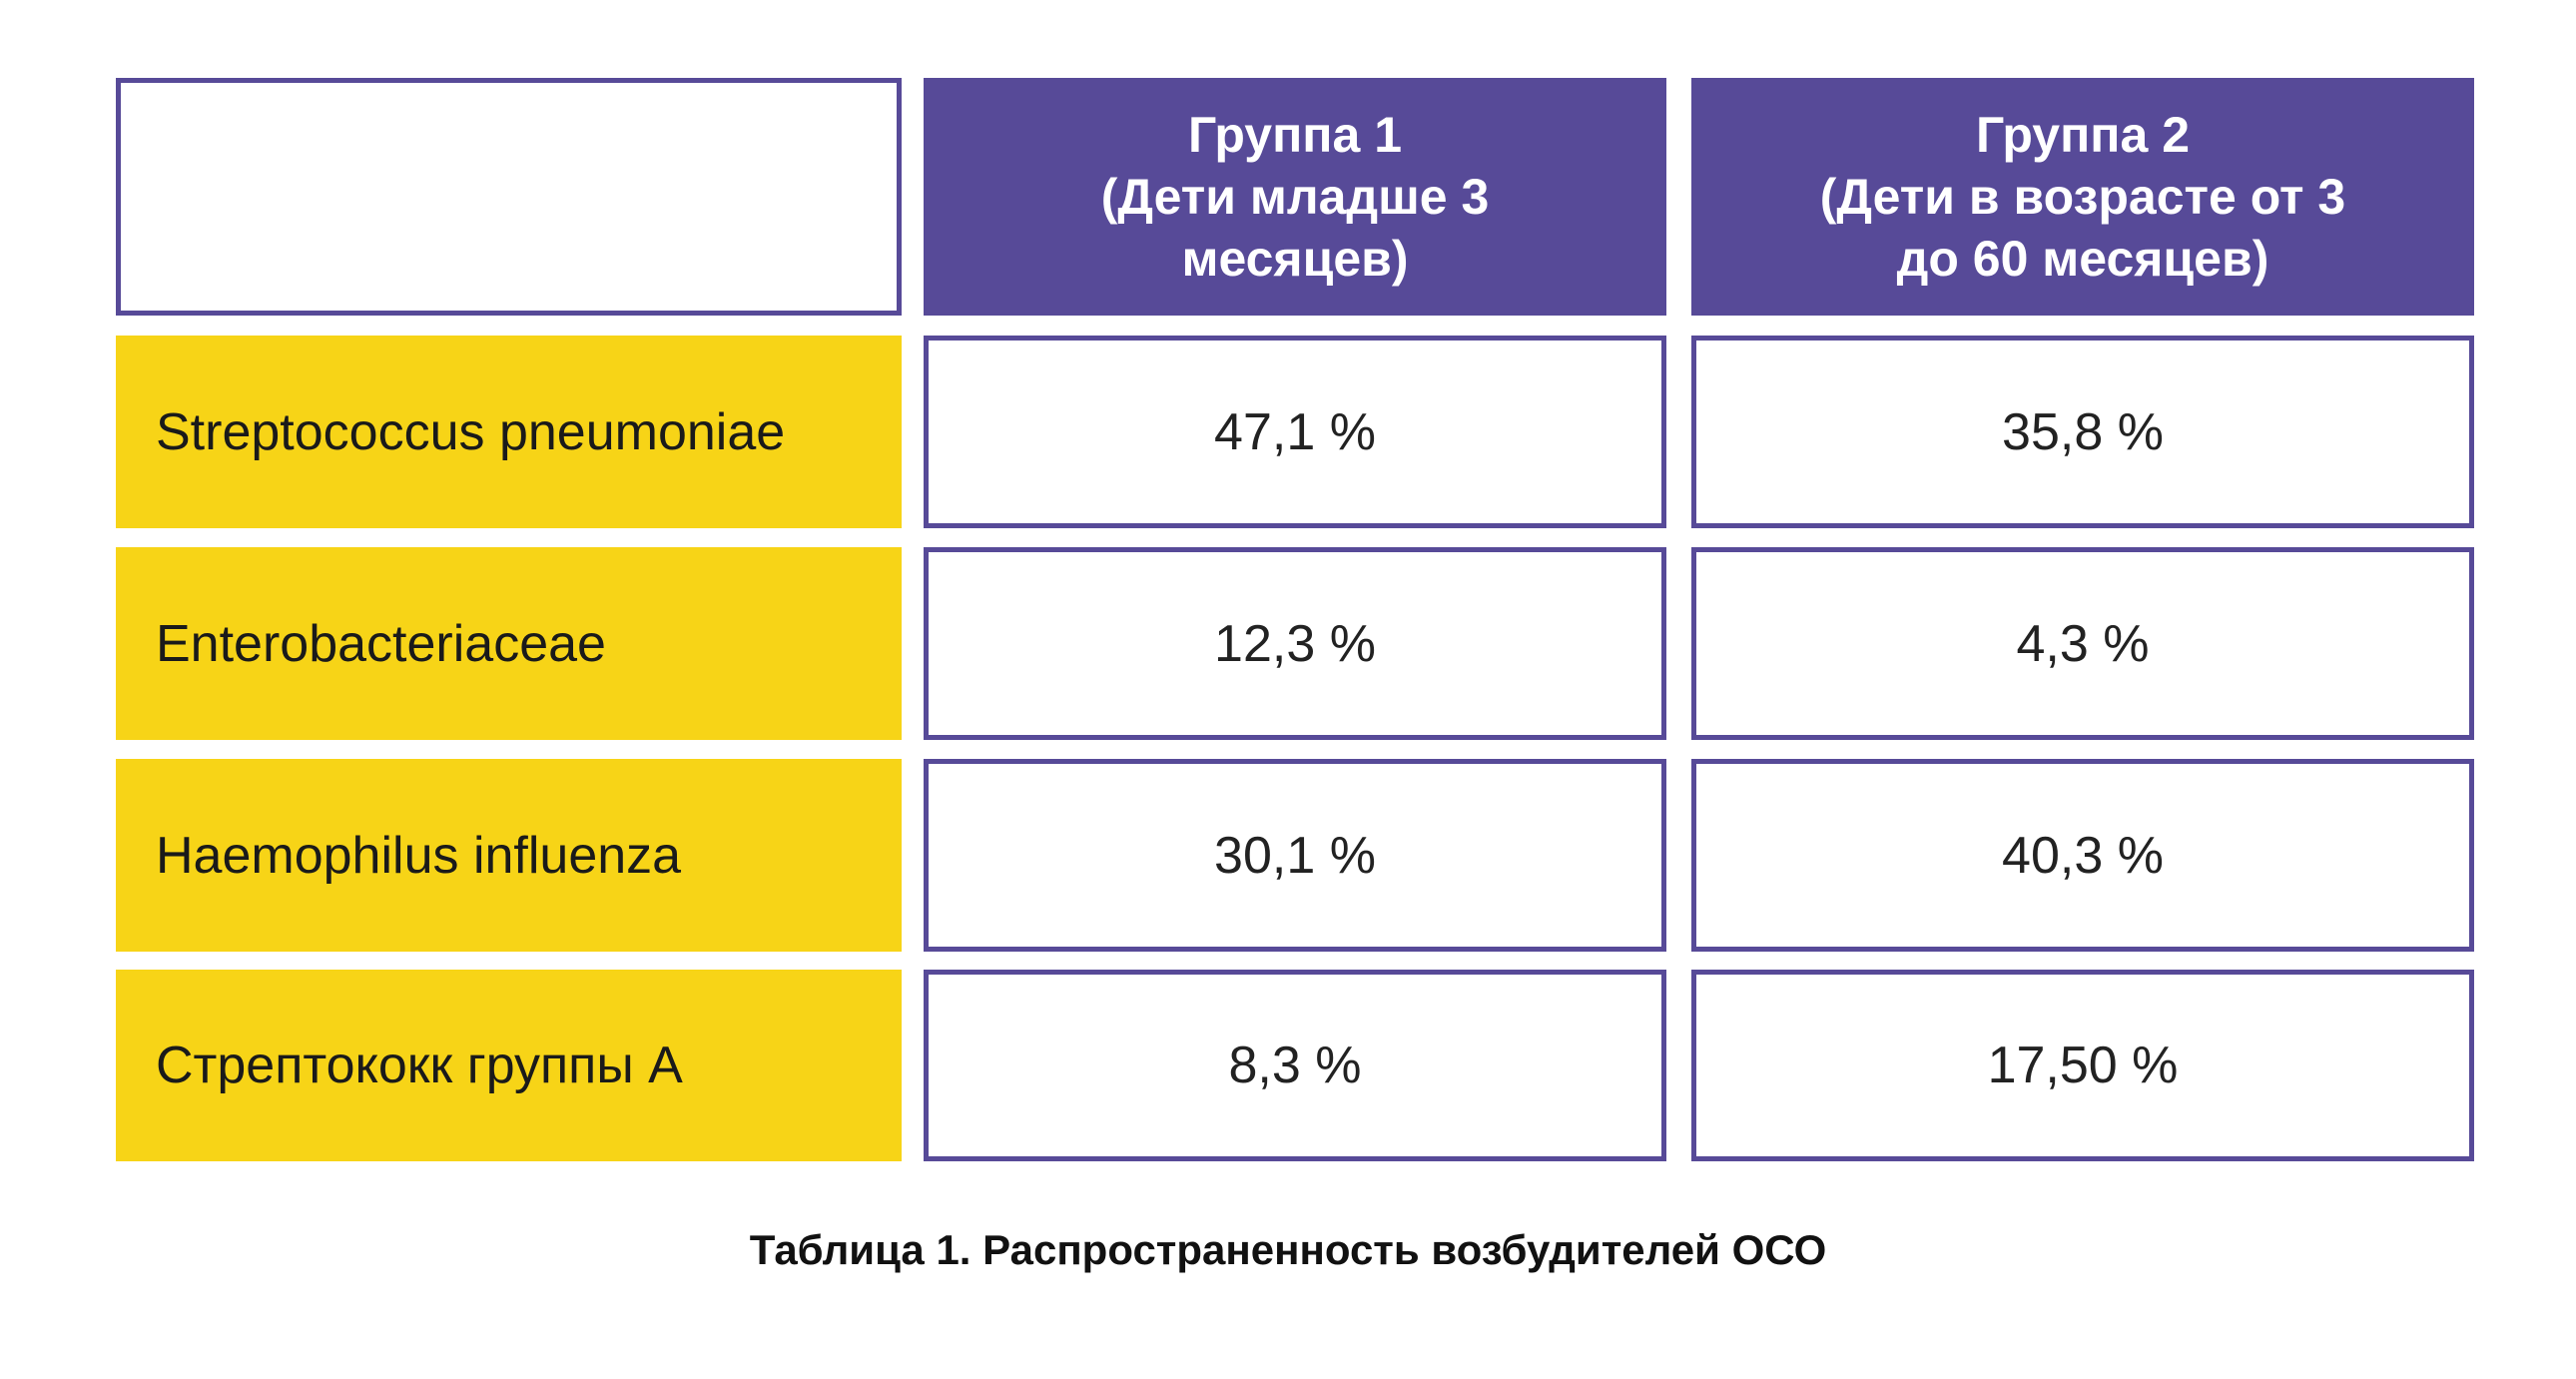 The height and width of the screenshot is (1379, 2576). What do you see at coordinates (2082, 1065) in the screenshot?
I see `cell-group-2: 17,50 %` at bounding box center [2082, 1065].